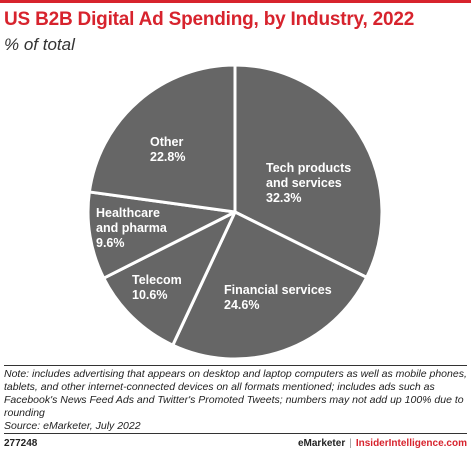 This screenshot has width=471, height=457. I want to click on brand-name: eMarketer, so click(321, 443).